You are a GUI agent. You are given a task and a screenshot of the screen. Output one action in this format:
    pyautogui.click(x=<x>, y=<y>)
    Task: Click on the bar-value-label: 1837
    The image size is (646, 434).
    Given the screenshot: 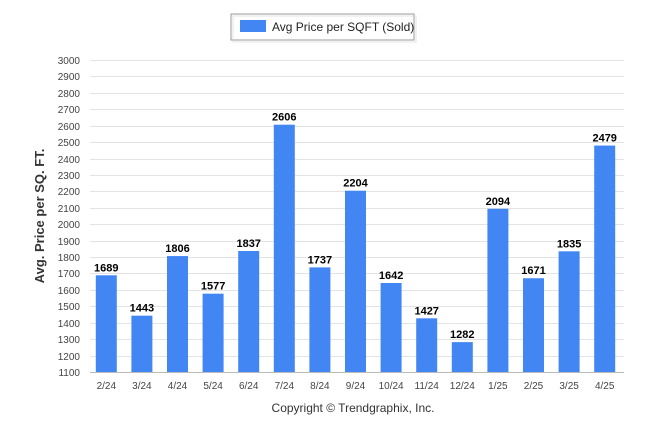 What is the action you would take?
    pyautogui.click(x=248, y=244)
    